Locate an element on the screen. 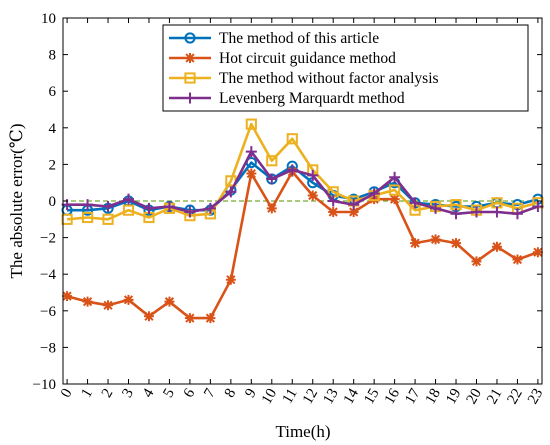 The height and width of the screenshot is (445, 550). x-tick-label: 19 is located at coordinates (453, 396).